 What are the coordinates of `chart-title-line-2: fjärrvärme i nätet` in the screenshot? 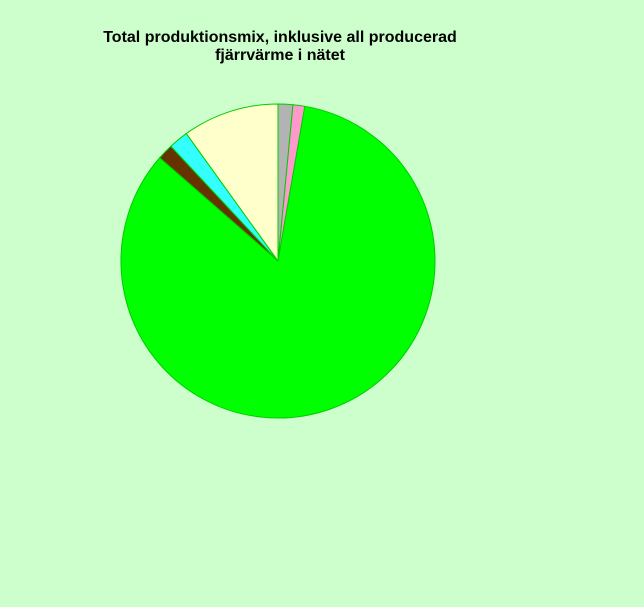 It's located at (280, 55).